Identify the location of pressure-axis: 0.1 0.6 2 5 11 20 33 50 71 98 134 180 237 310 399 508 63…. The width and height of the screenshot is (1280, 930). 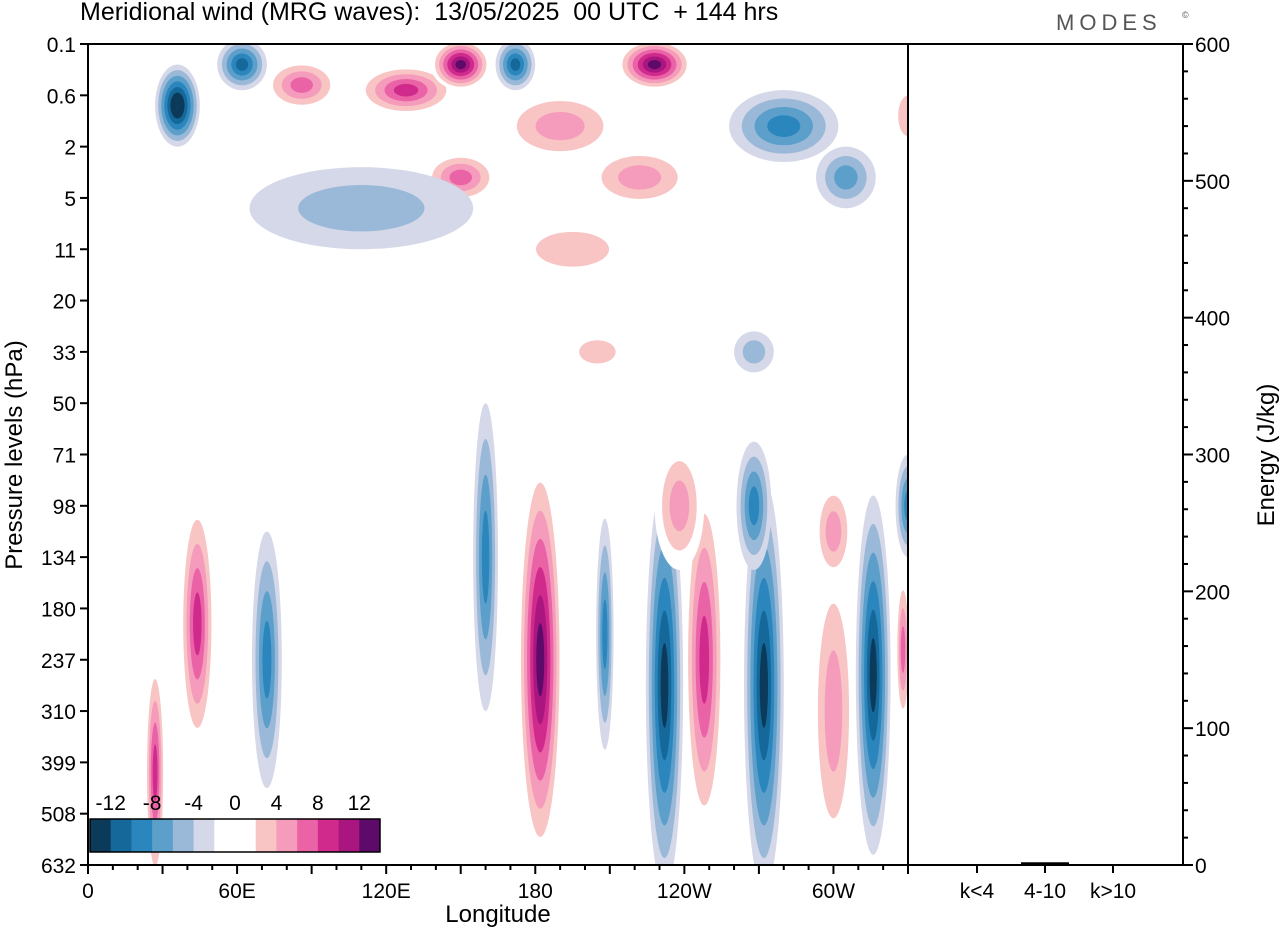
(64, 456).